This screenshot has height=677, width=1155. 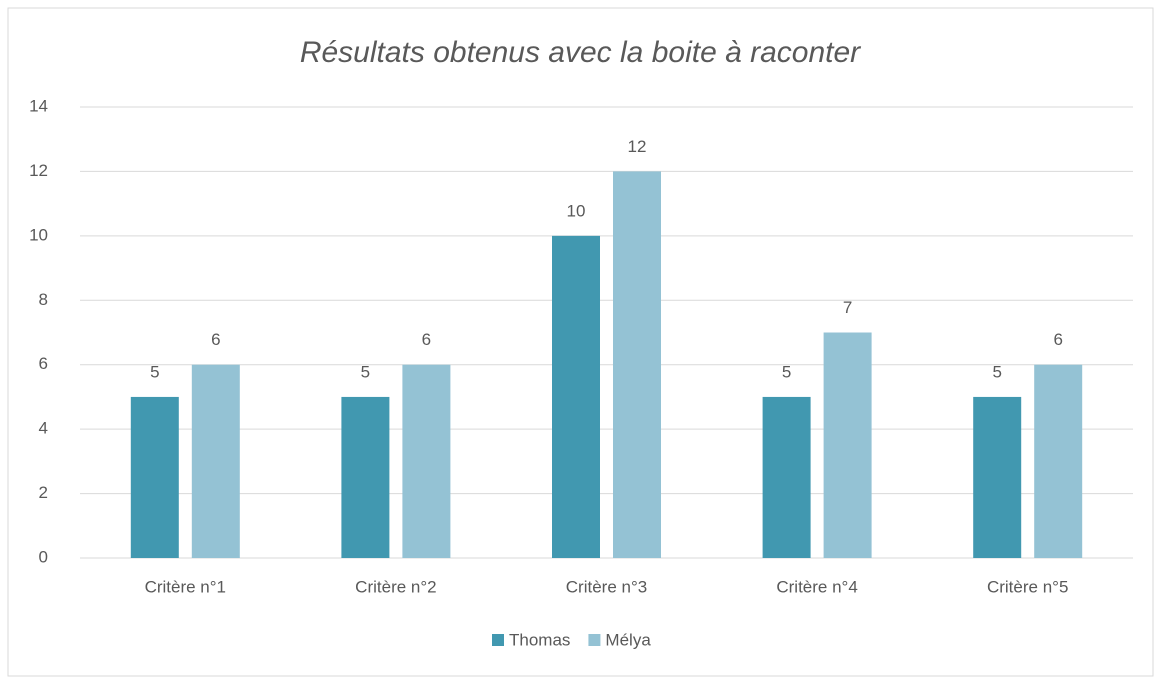 I want to click on x-tick-label: Critère n°5, so click(x=1027, y=586).